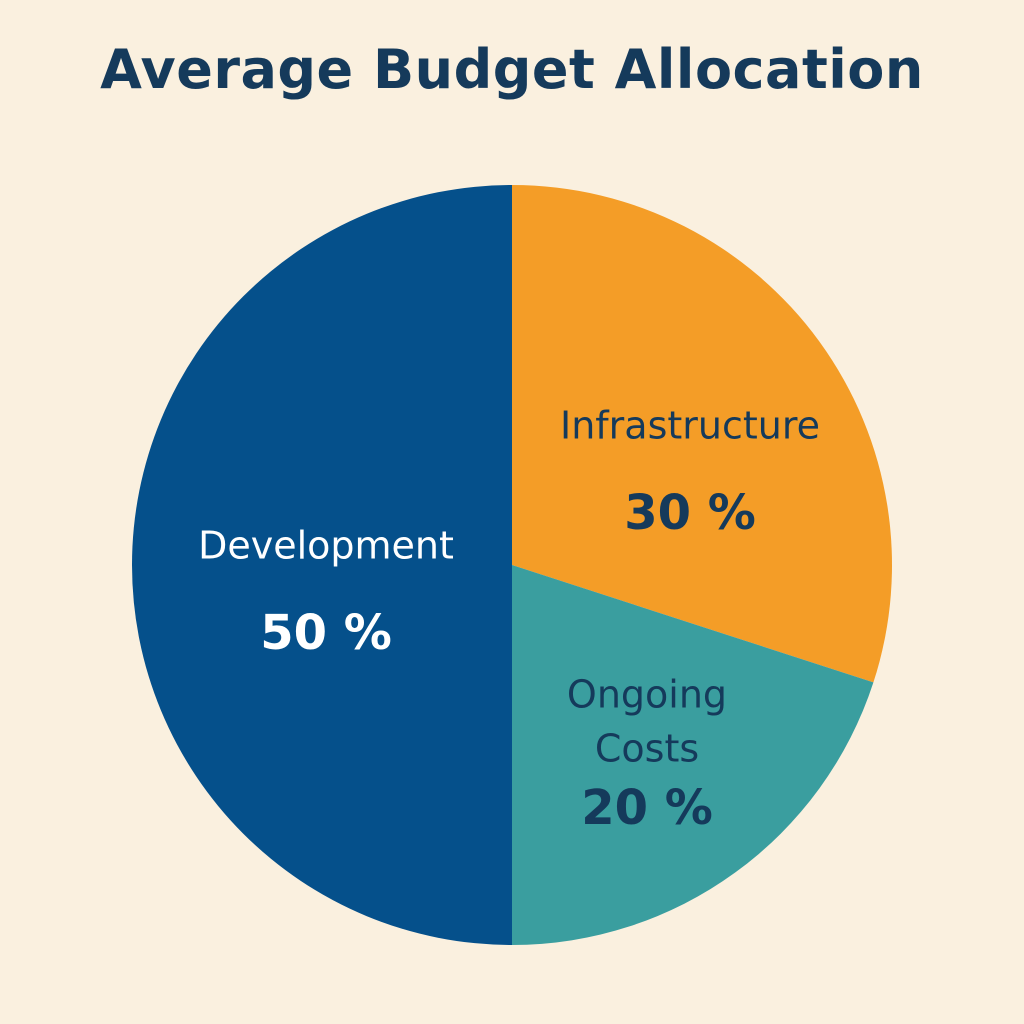 The height and width of the screenshot is (1024, 1024). I want to click on slice-value-0: 30 %, so click(690, 513).